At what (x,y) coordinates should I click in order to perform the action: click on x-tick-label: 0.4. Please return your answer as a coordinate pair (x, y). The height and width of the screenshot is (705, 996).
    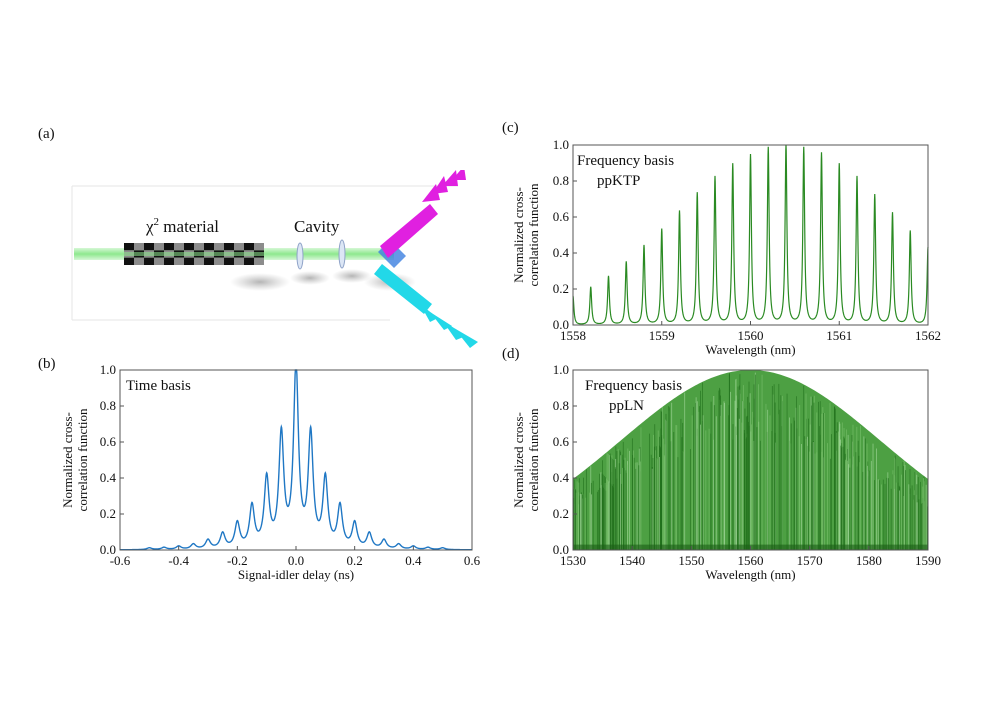
    Looking at the image, I should click on (413, 560).